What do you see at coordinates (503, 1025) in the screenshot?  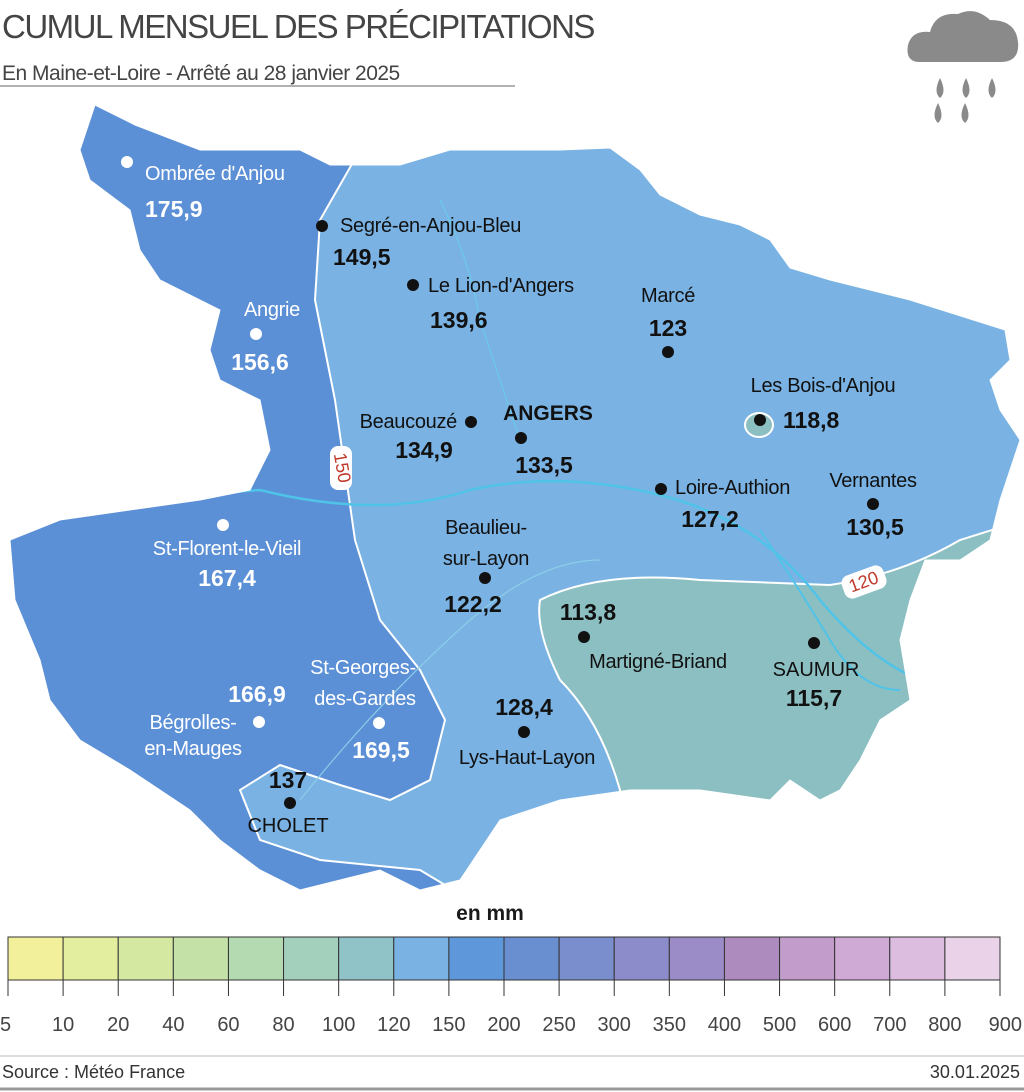 I see `legend-tick-label: 200` at bounding box center [503, 1025].